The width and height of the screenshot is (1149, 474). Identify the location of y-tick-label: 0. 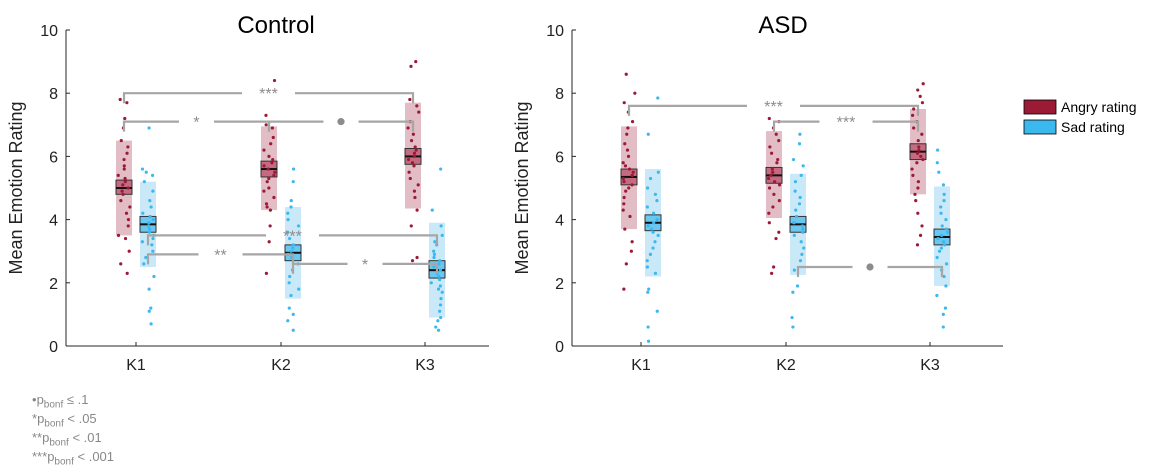
(53, 347).